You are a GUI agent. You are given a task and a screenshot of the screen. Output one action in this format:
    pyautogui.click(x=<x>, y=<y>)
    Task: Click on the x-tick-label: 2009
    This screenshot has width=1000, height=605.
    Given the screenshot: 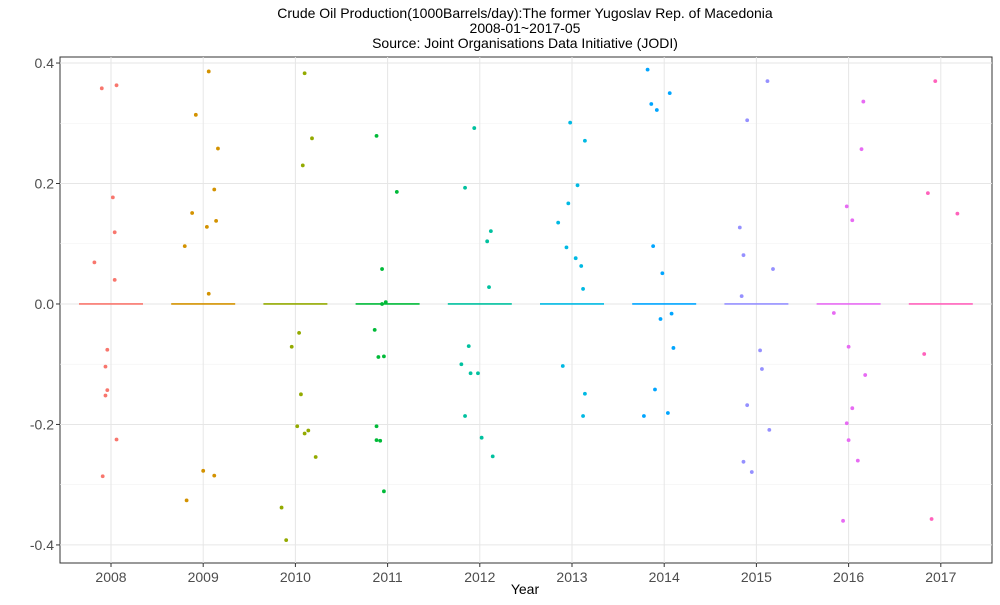 What is the action you would take?
    pyautogui.click(x=203, y=577)
    